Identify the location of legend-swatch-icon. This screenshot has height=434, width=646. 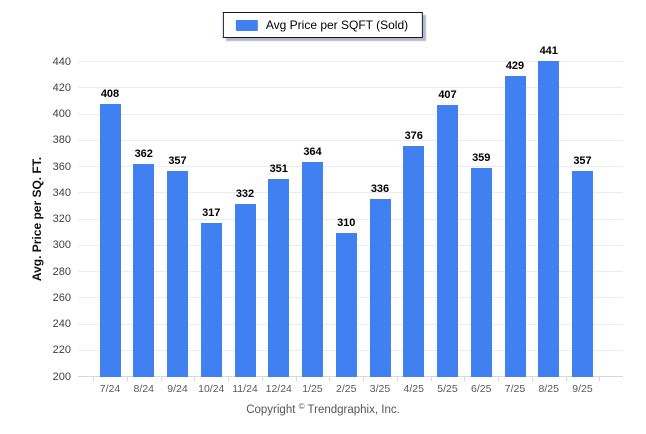
(246, 25).